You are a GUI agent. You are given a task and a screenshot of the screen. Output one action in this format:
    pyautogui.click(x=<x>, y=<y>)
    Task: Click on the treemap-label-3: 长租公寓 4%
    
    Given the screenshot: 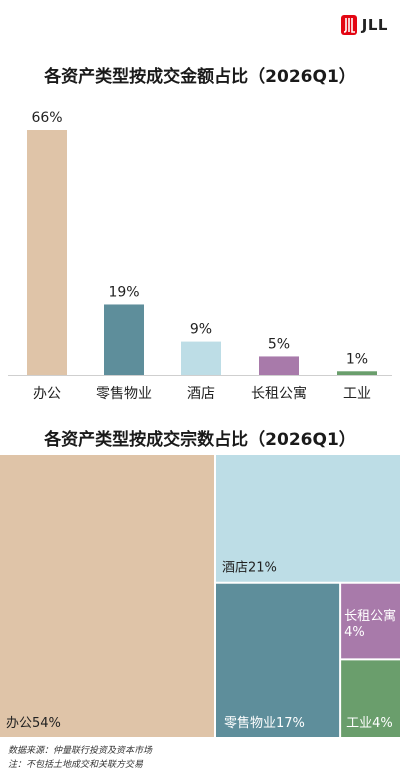 What is the action you would take?
    pyautogui.click(x=370, y=624)
    